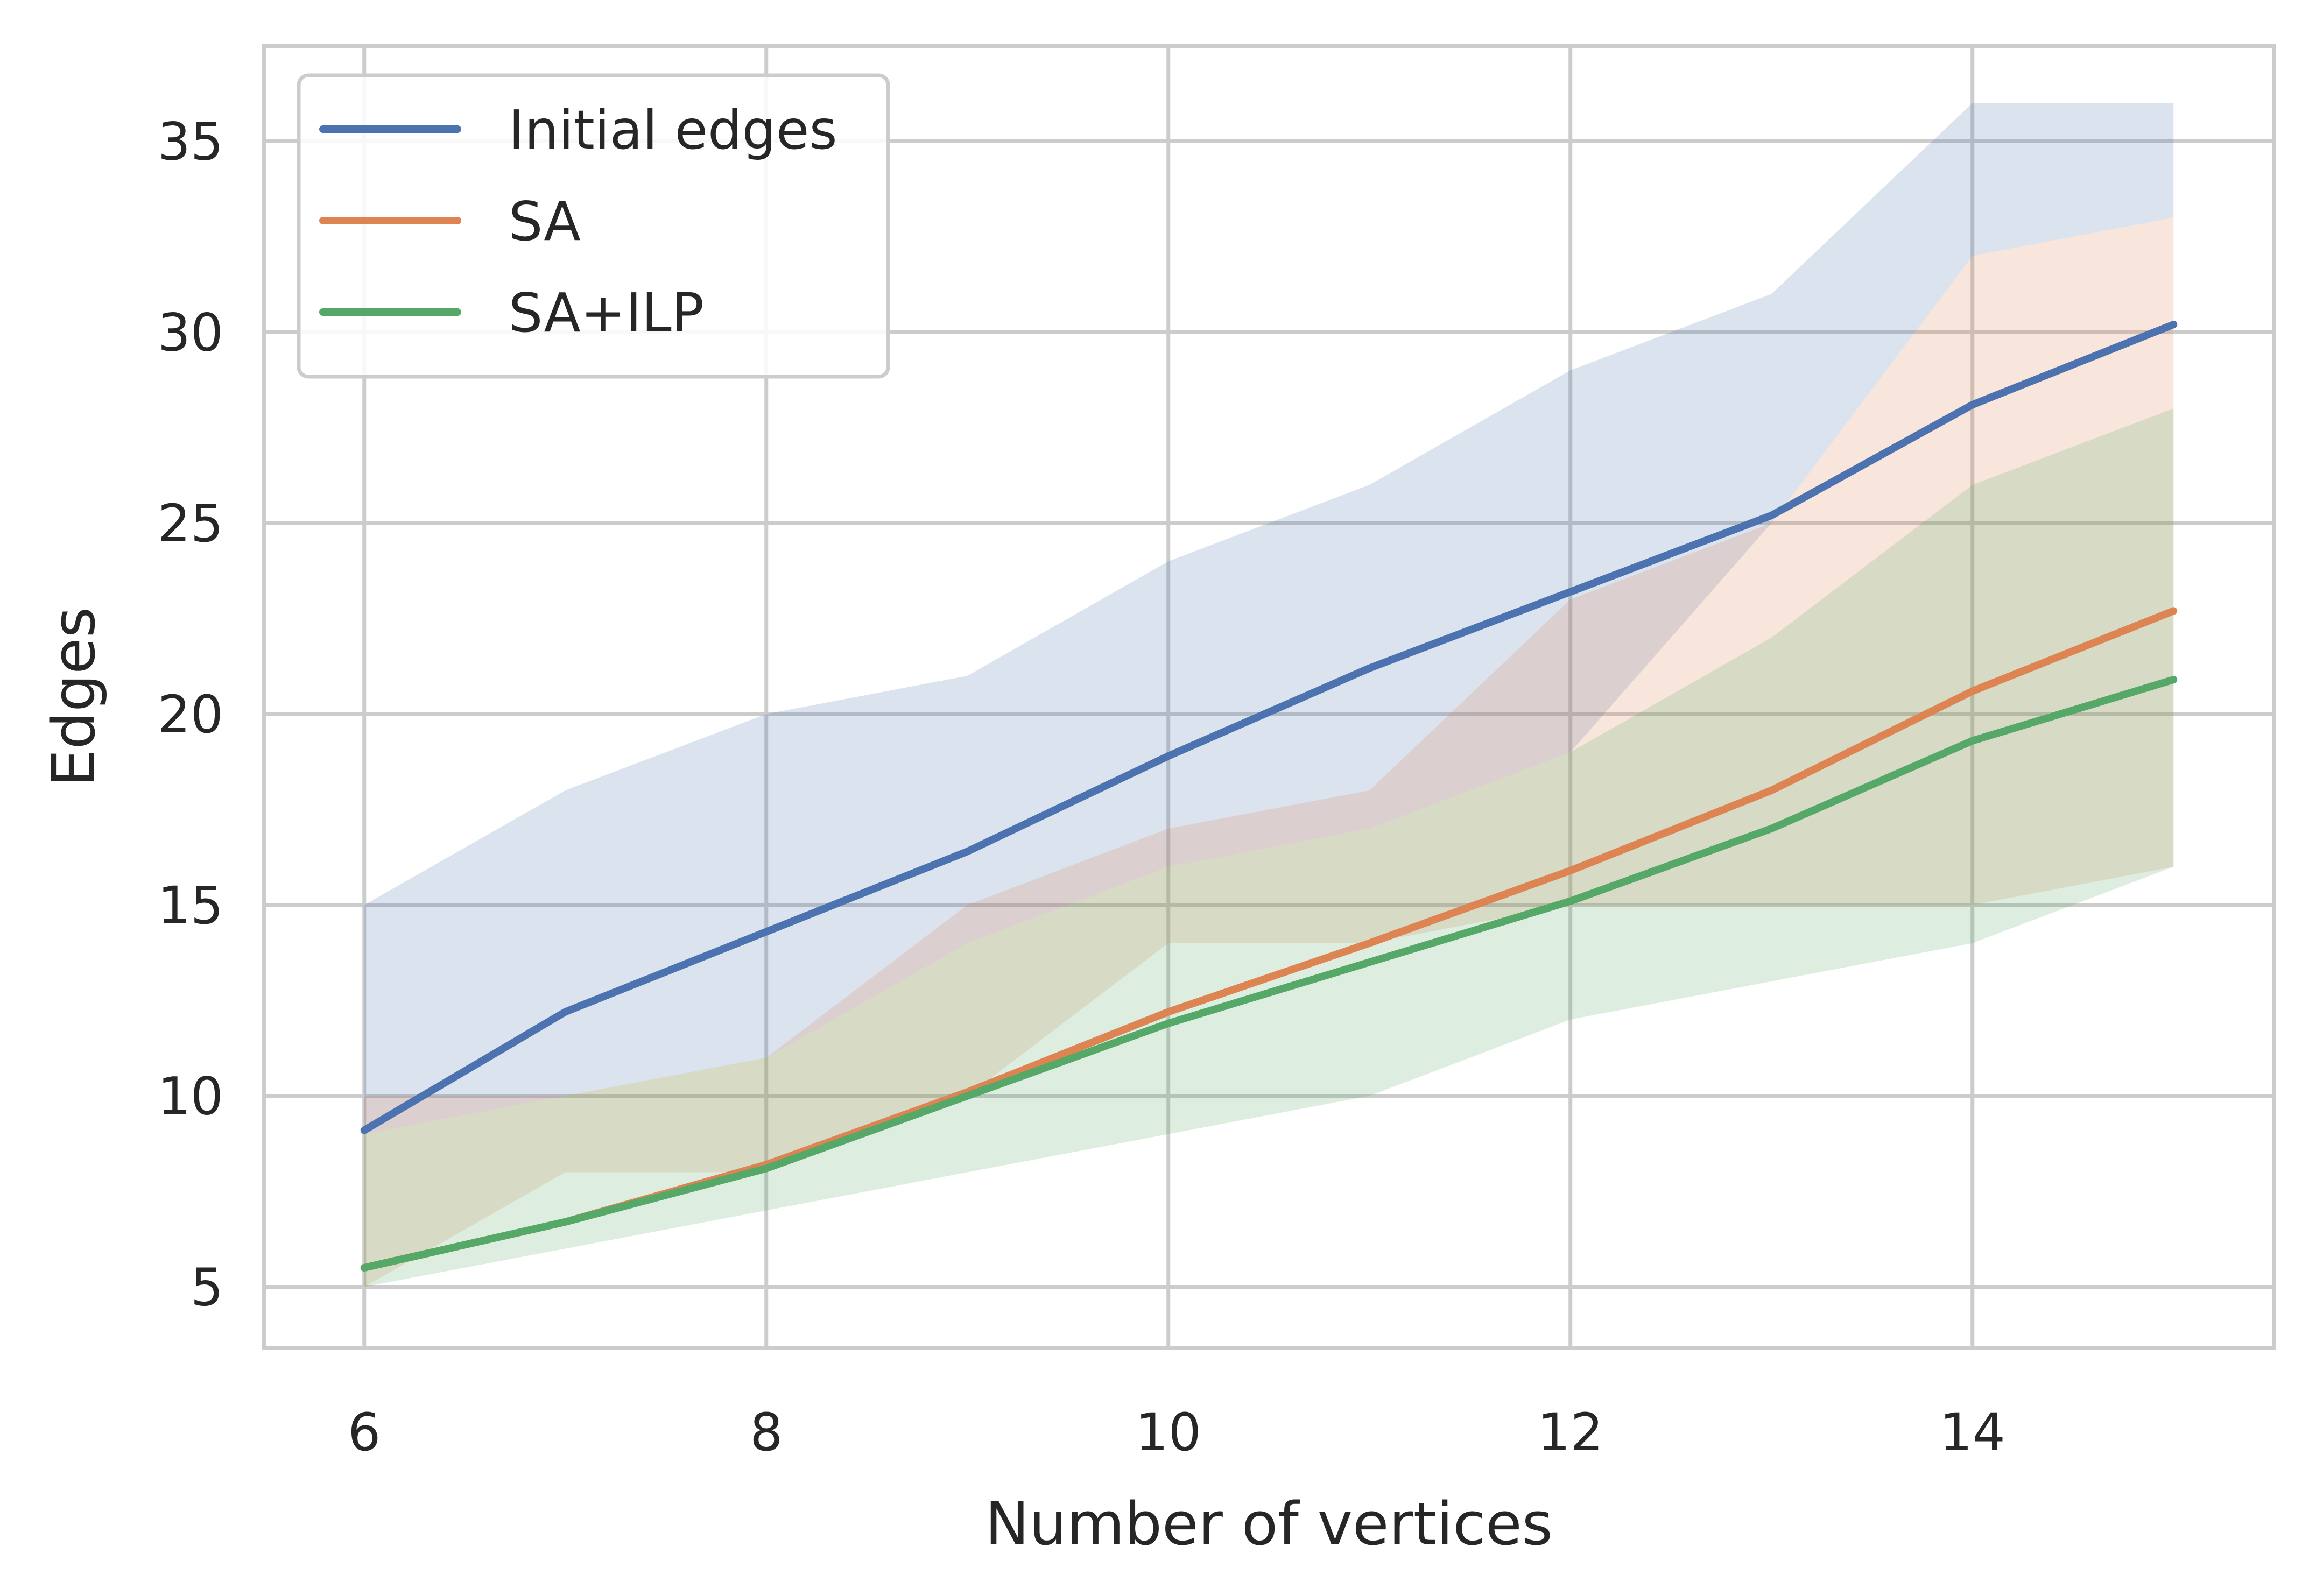  What do you see at coordinates (1168, 1432) in the screenshot?
I see `x-tick-label: 10` at bounding box center [1168, 1432].